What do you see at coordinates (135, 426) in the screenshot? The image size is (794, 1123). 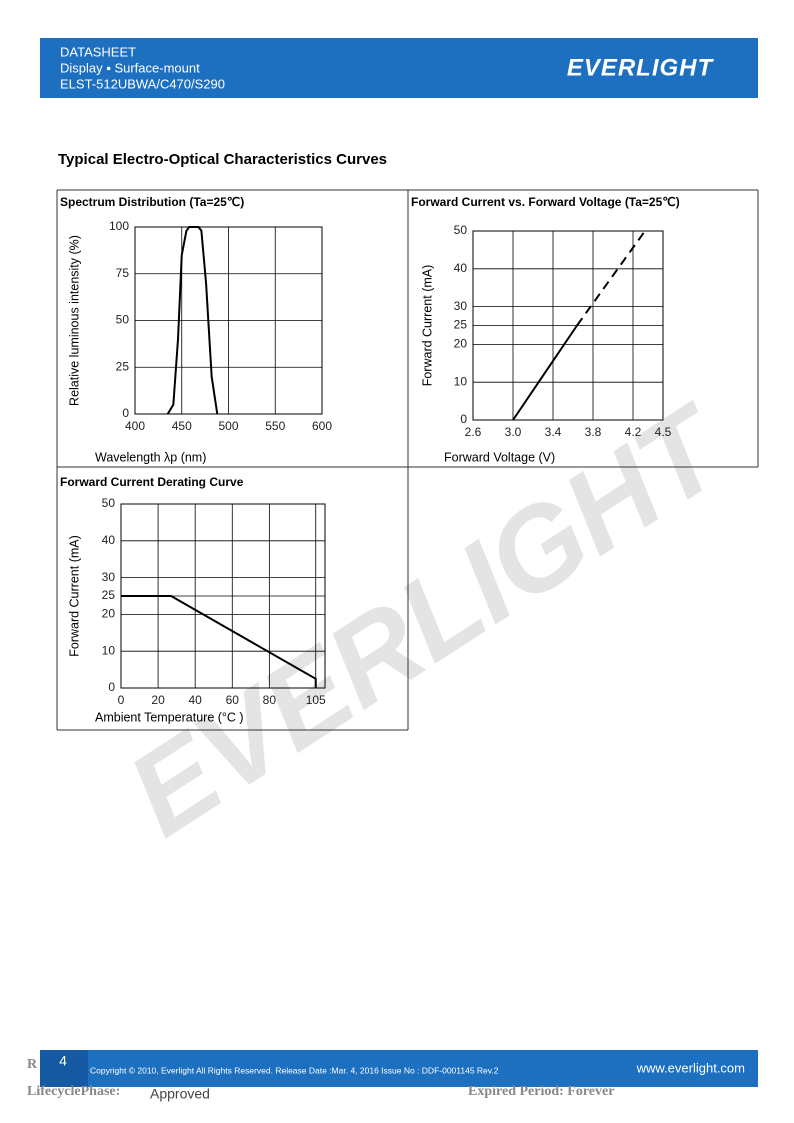 I see `x-tick-label: 400` at bounding box center [135, 426].